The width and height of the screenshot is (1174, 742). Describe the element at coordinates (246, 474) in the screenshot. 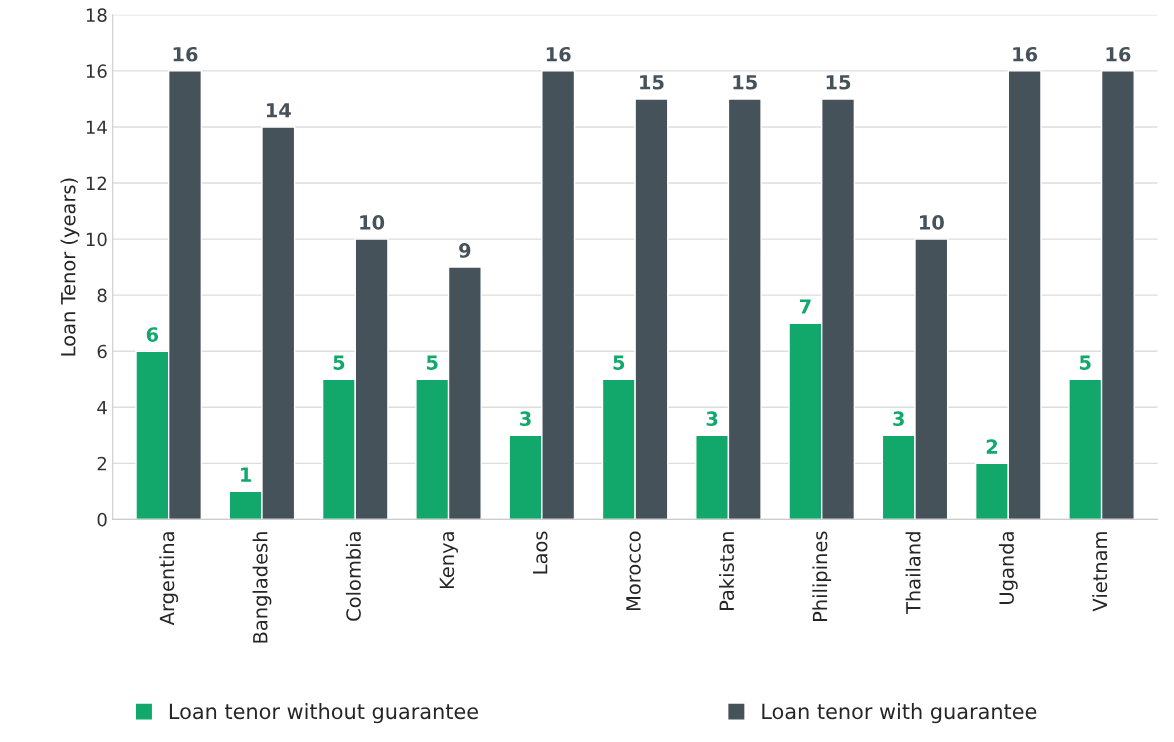

I see `data-label: 1` at that location.